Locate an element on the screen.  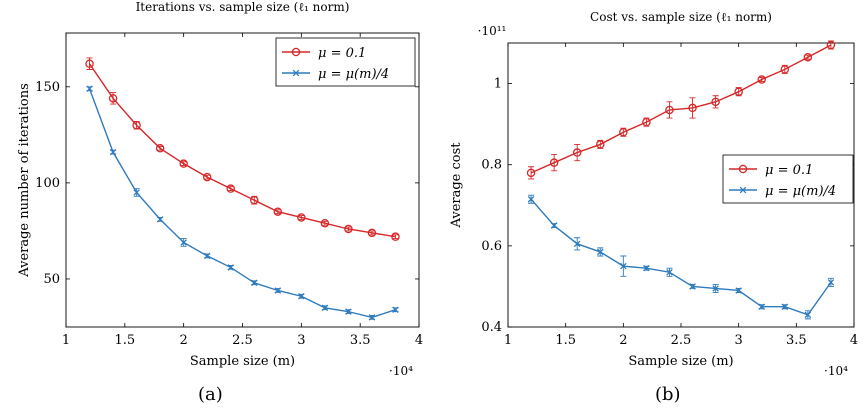
x-tick-label: 3.5 is located at coordinates (796, 340).